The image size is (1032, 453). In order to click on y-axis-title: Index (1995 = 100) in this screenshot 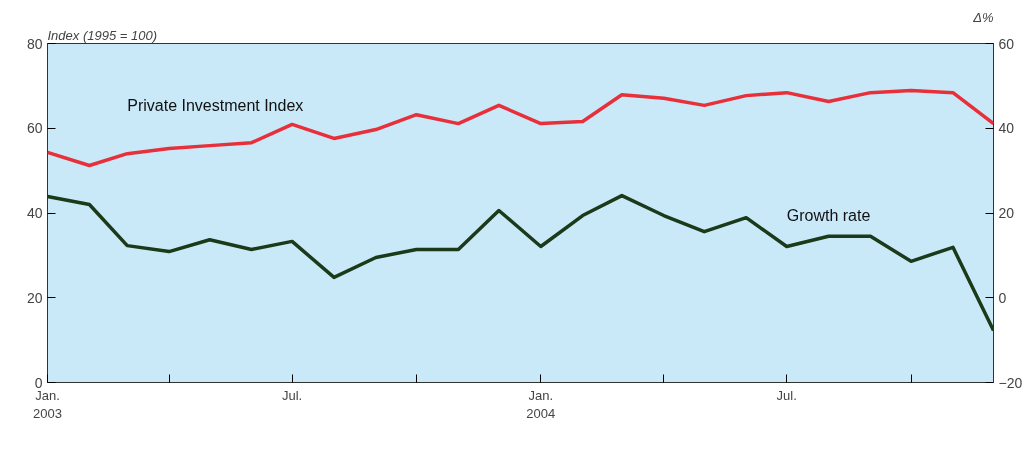, I will do `click(102, 35)`.